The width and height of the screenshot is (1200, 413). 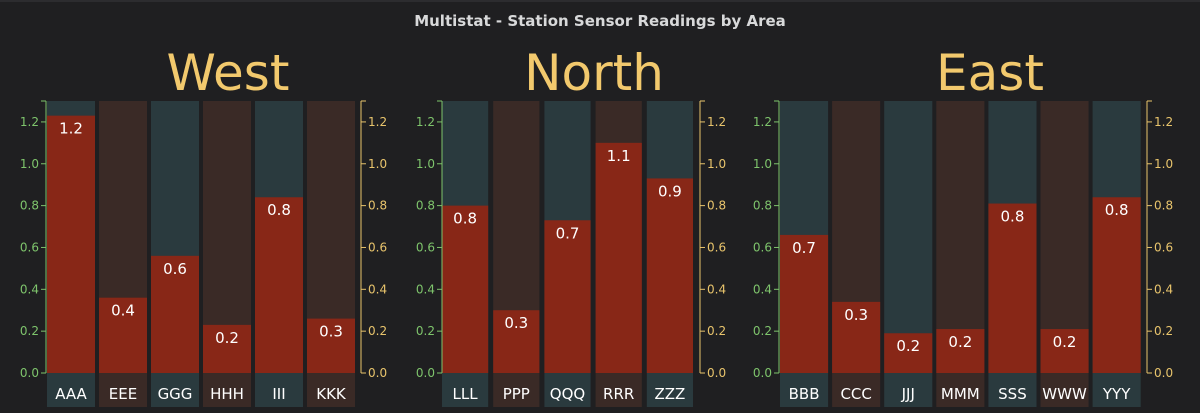 I want to click on value-label: 1.1, so click(x=619, y=156).